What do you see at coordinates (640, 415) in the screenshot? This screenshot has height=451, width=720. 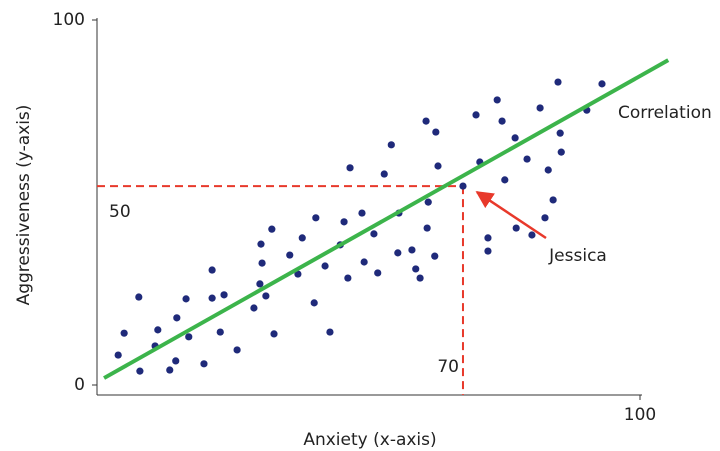 I see `x-tick-label: 100` at bounding box center [640, 415].